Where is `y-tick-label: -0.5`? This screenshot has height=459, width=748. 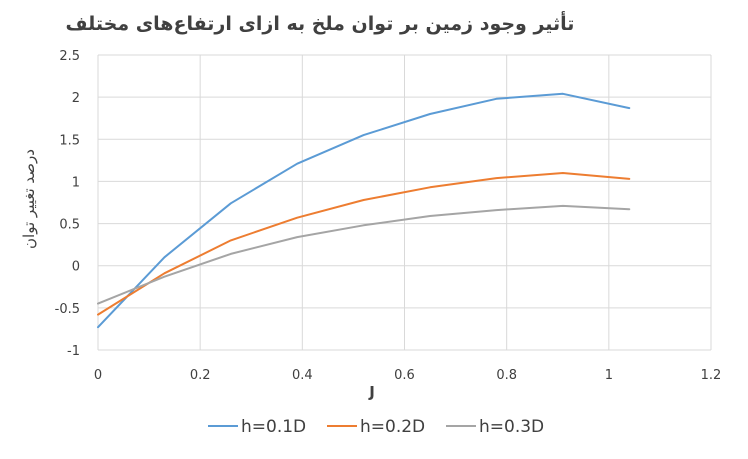 y-tick-label: -0.5 is located at coordinates (67, 309).